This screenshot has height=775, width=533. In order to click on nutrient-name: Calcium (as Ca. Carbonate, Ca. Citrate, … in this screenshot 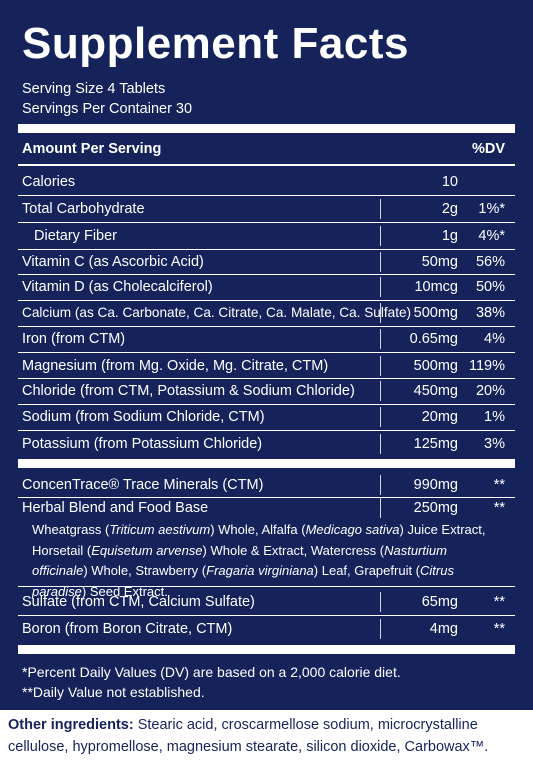, I will do `click(217, 312)`.